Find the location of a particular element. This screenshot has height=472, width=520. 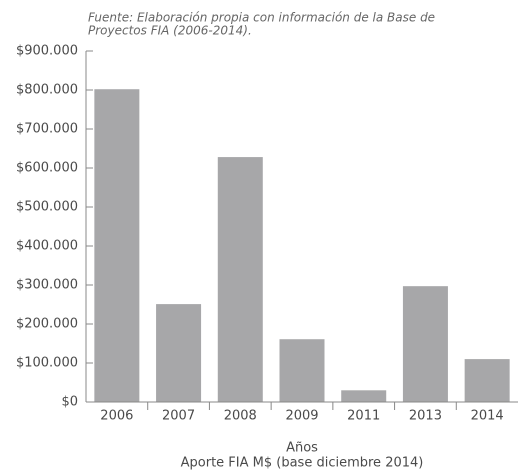

y-tick-label: $0 is located at coordinates (69, 402).